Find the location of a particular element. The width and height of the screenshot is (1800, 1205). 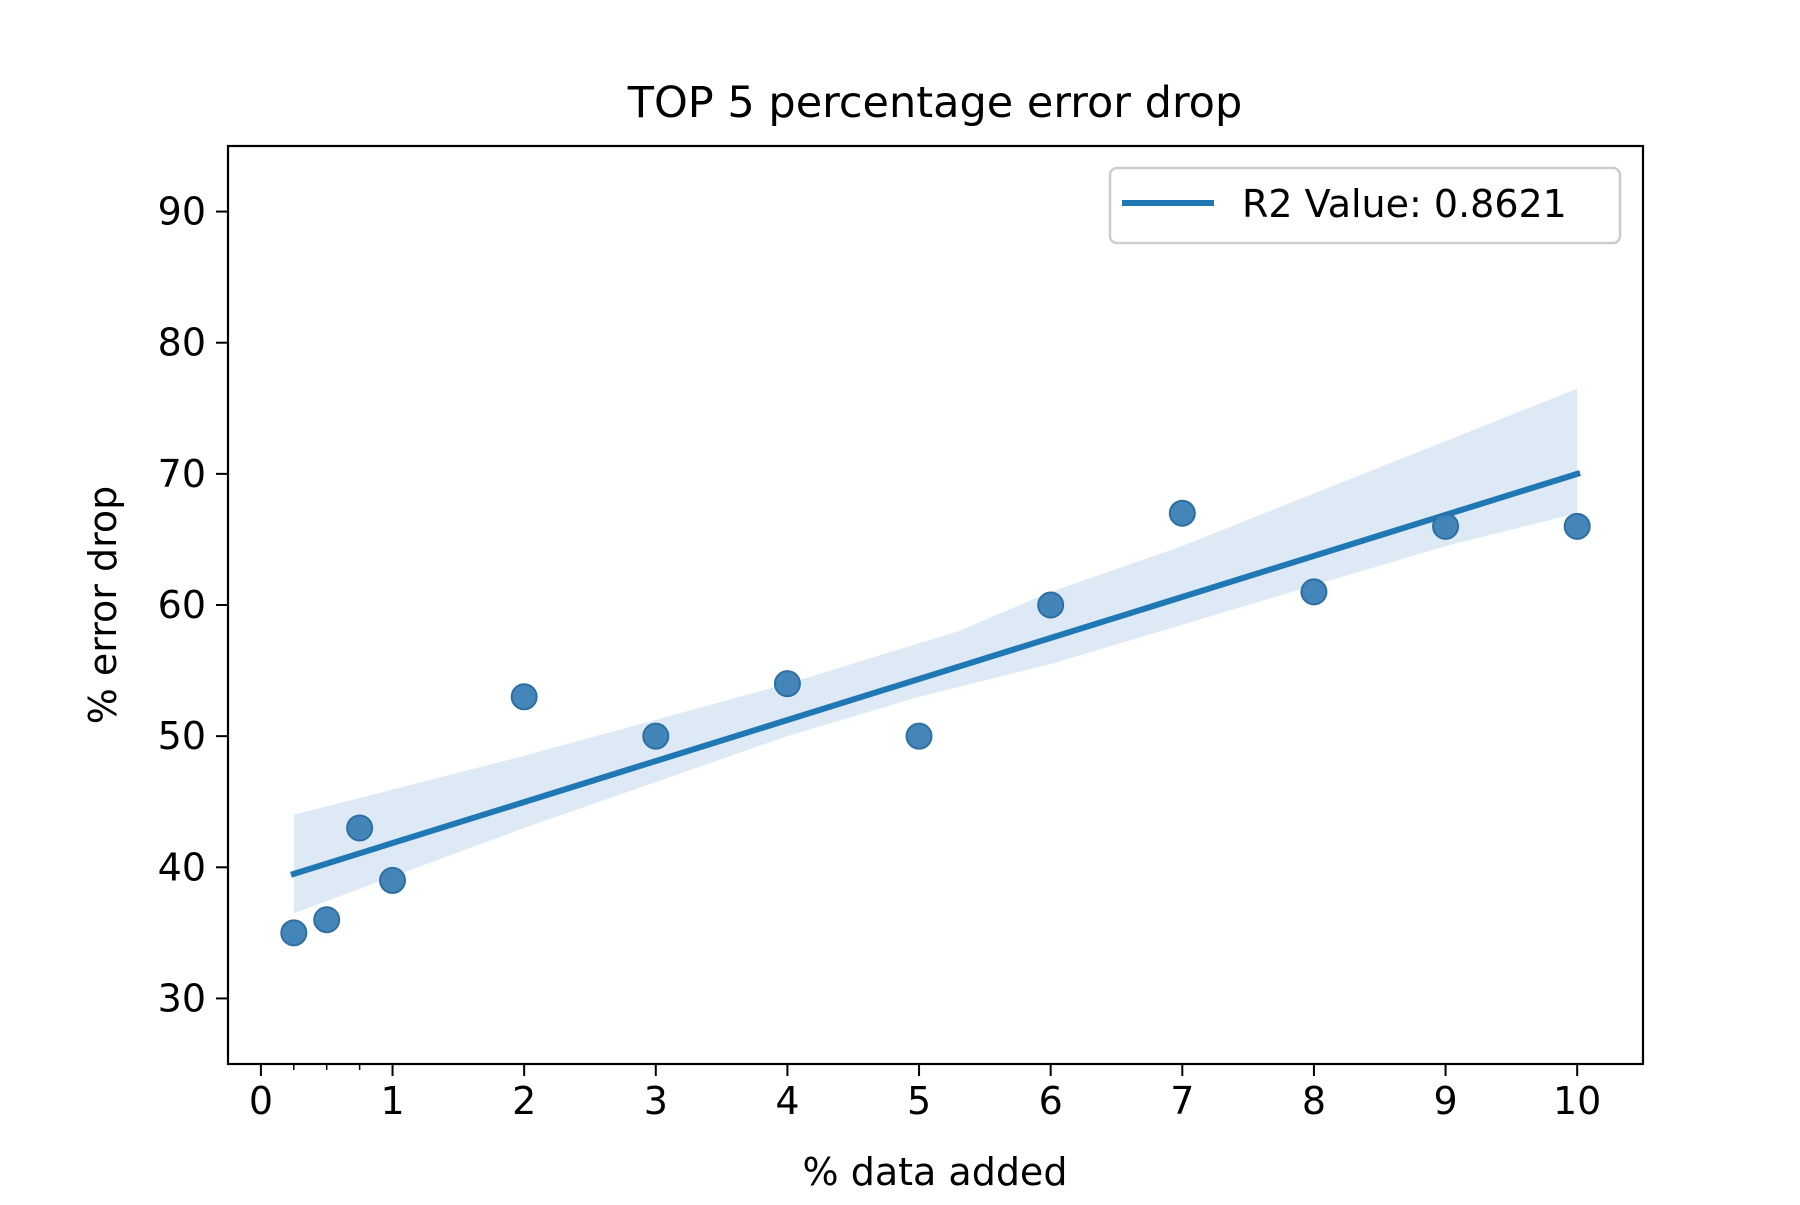

x-tick-label-8: 8 is located at coordinates (1314, 1101).